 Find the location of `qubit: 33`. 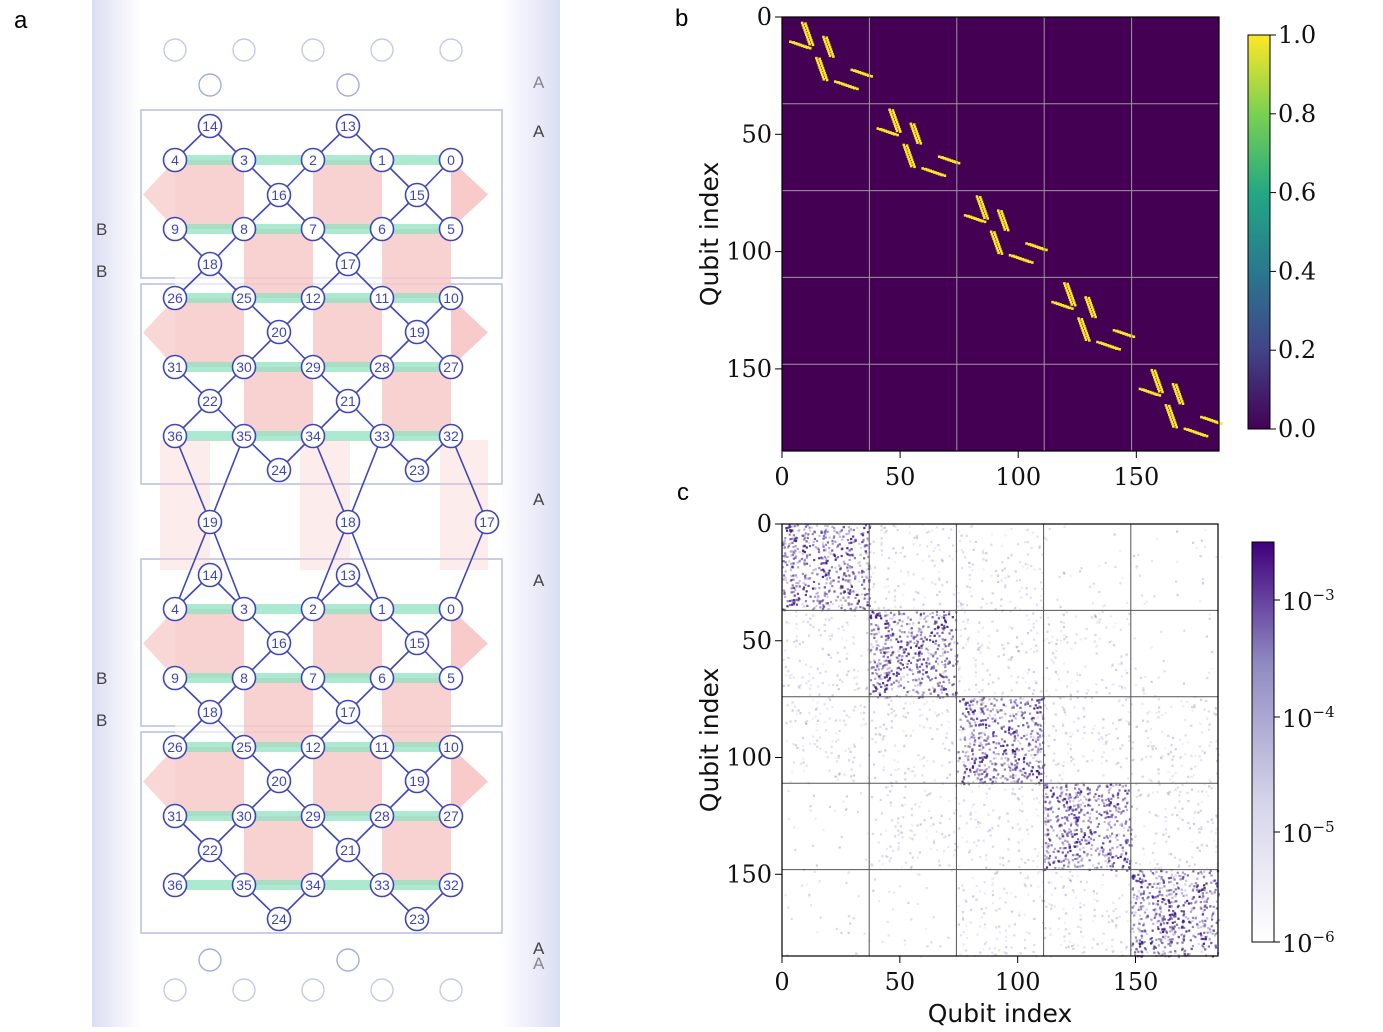

qubit: 33 is located at coordinates (382, 885).